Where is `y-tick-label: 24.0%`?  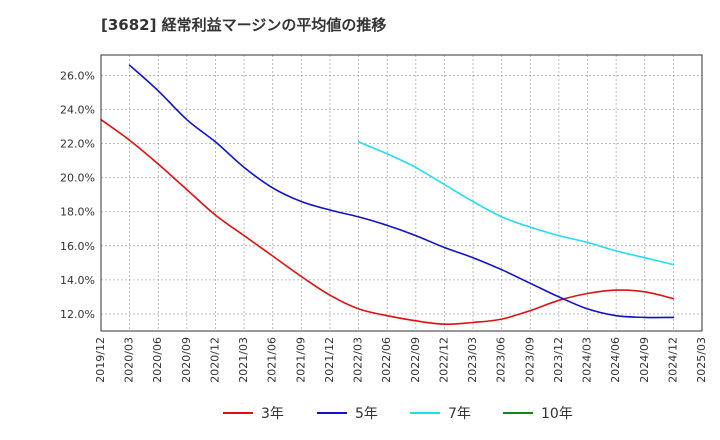 y-tick-label: 24.0% is located at coordinates (77, 110).